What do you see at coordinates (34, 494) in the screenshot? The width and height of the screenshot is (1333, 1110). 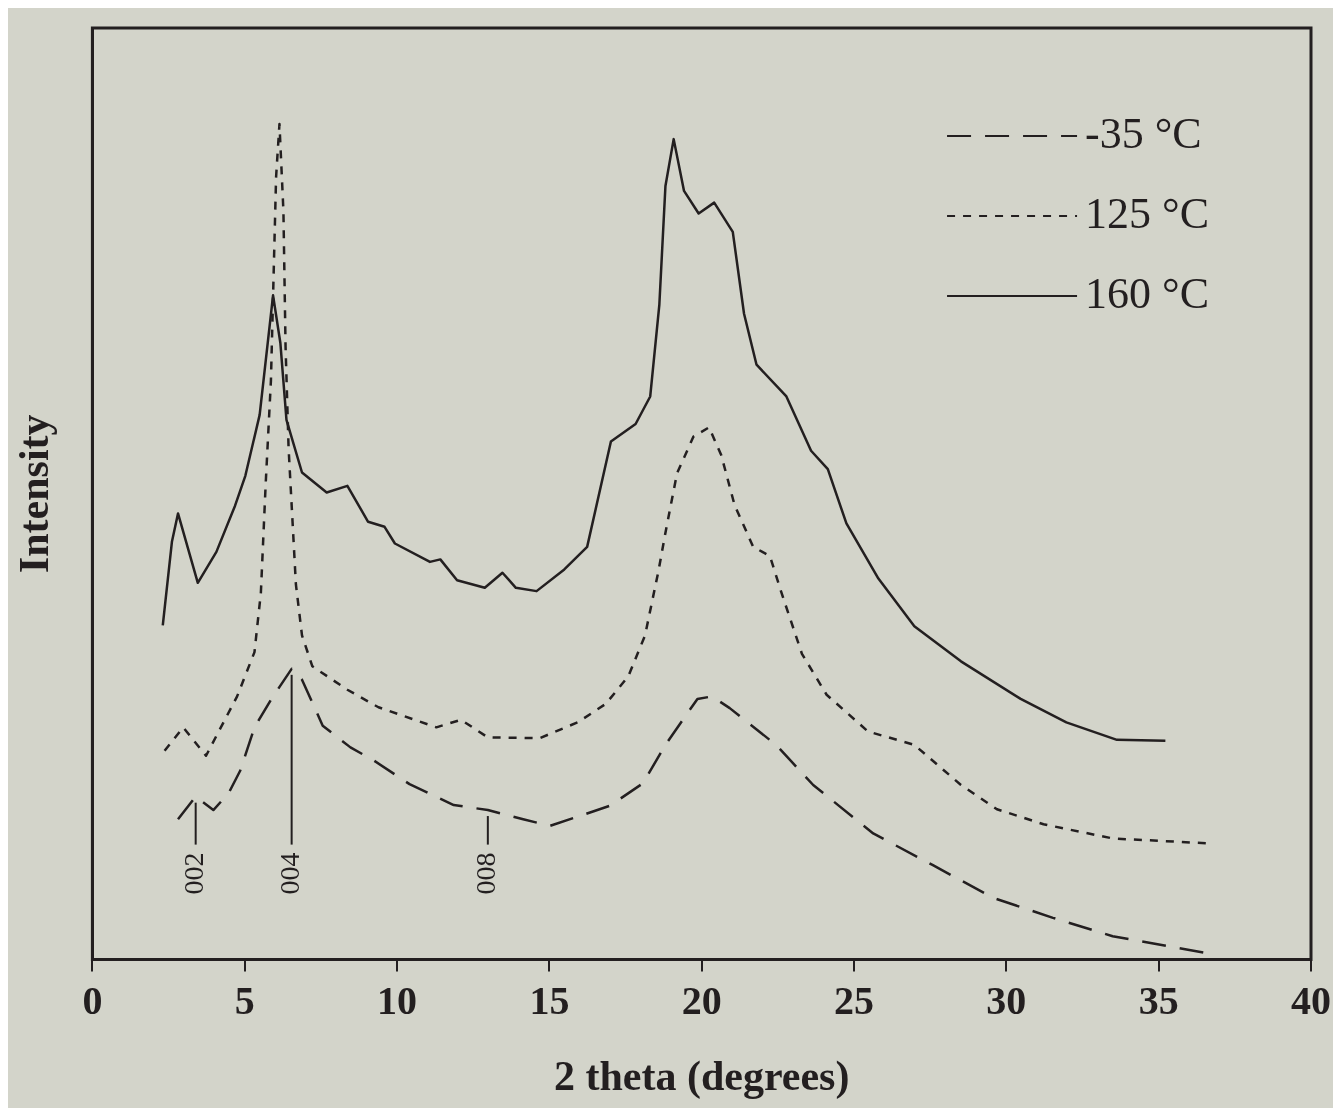 I see `y-axis-title: Intensity` at bounding box center [34, 494].